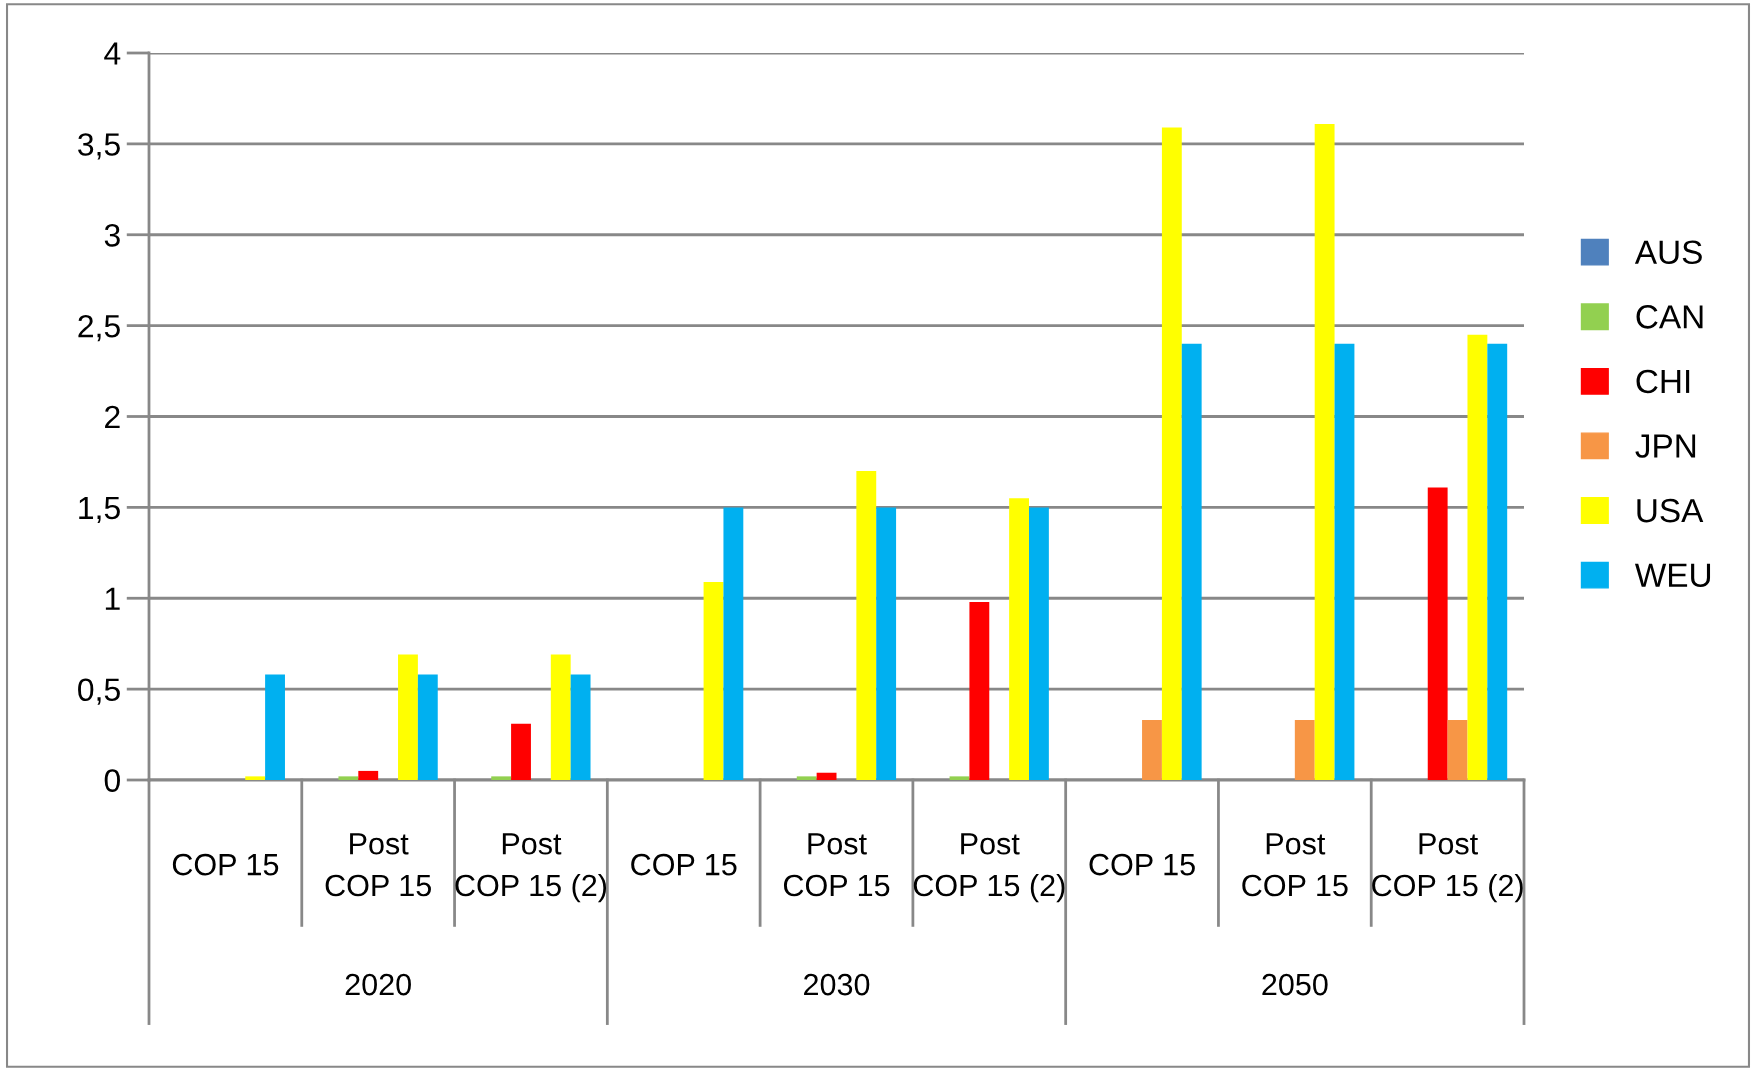  Describe the element at coordinates (1295, 984) in the screenshot. I see `text: 2050` at that location.